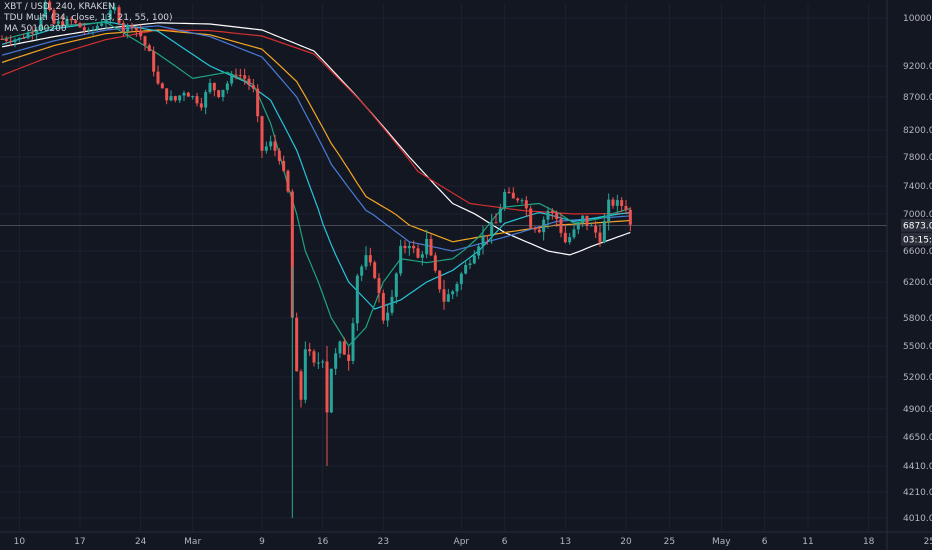 The width and height of the screenshot is (932, 550). Describe the element at coordinates (917, 67) in the screenshot. I see `y-tick-label: 9200.0` at that location.